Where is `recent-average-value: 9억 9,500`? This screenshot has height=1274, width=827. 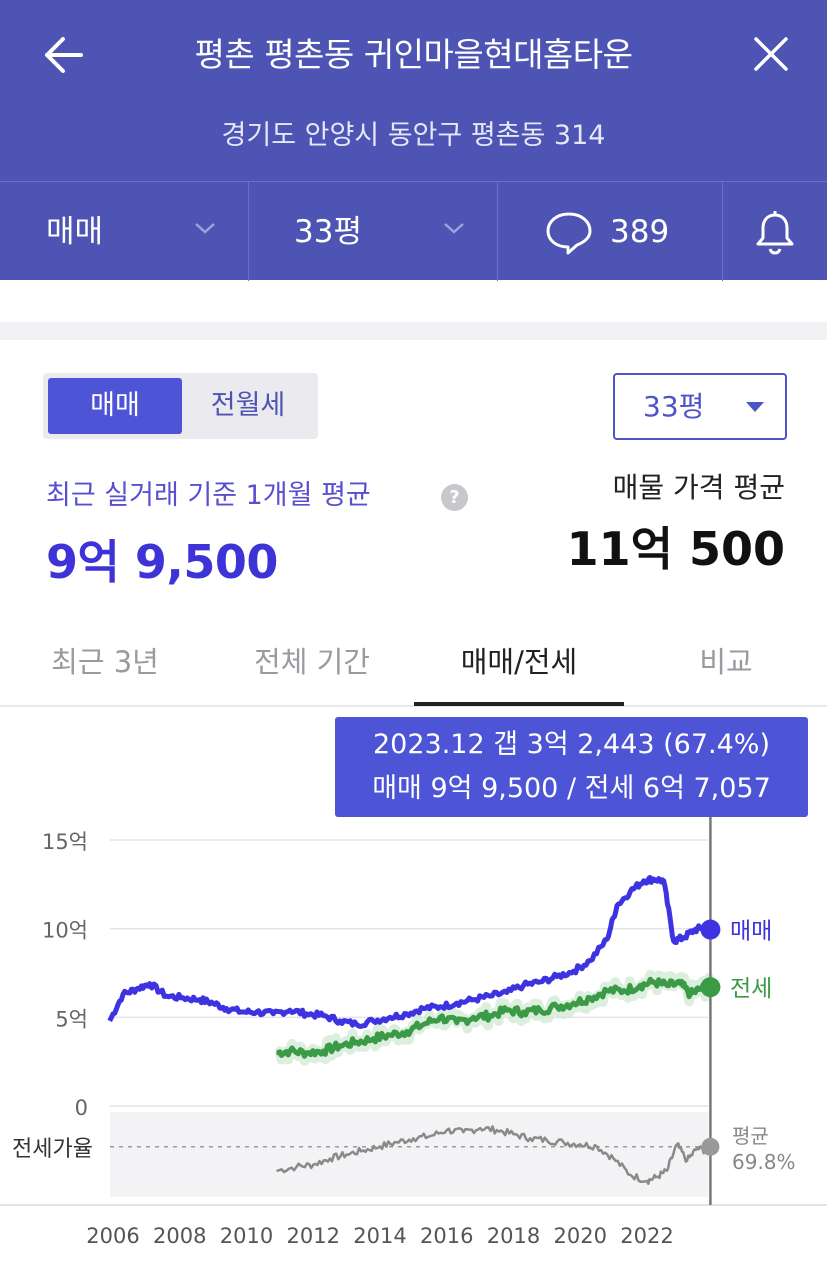 recent-average-value: 9억 9,500 is located at coordinates (162, 562).